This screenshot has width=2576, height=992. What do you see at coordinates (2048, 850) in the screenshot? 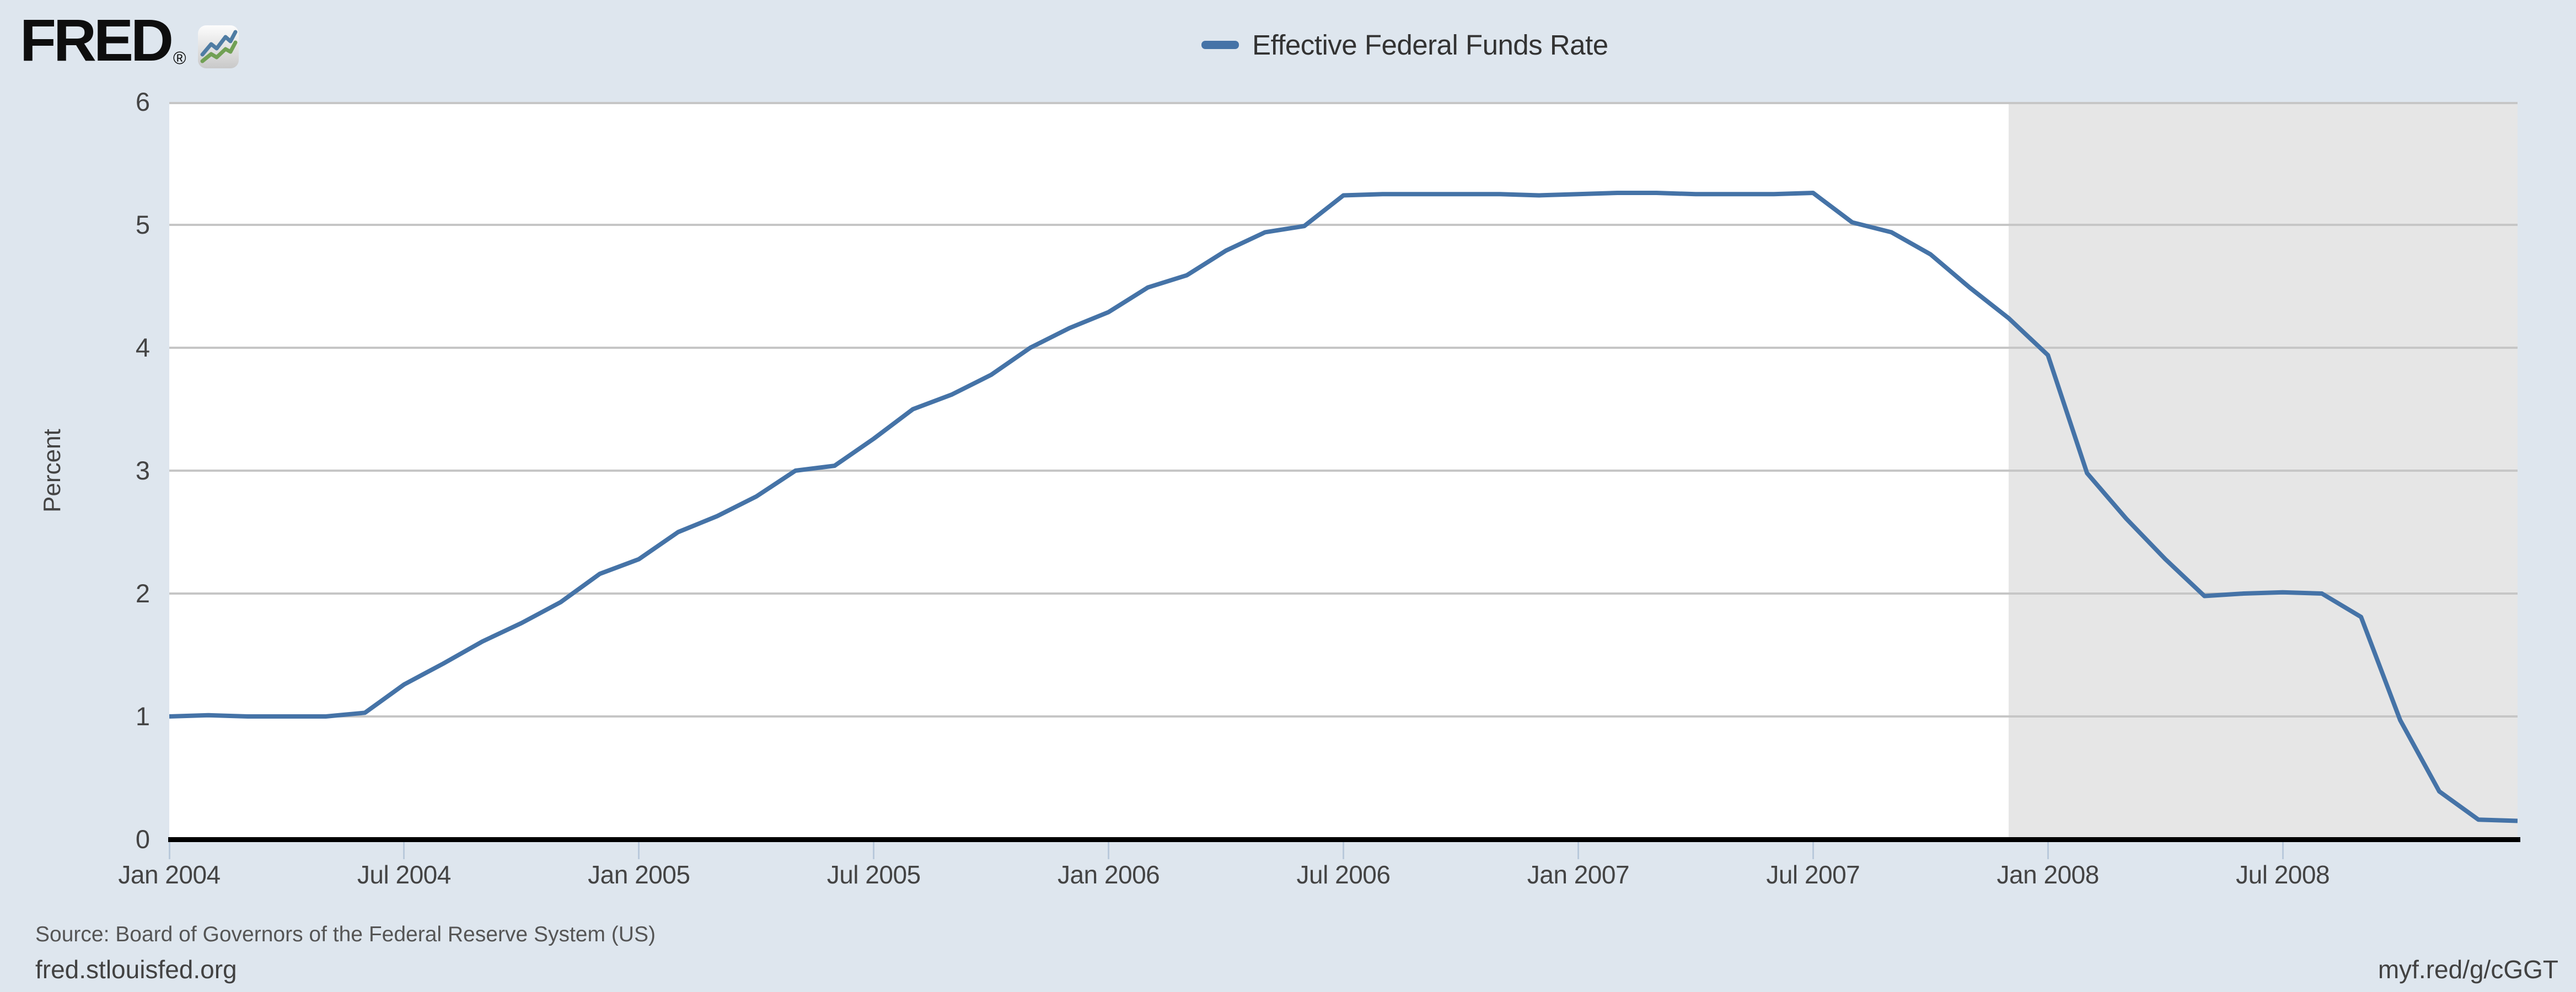
I see `x-axis-tick-mark-Jan-2008` at bounding box center [2048, 850].